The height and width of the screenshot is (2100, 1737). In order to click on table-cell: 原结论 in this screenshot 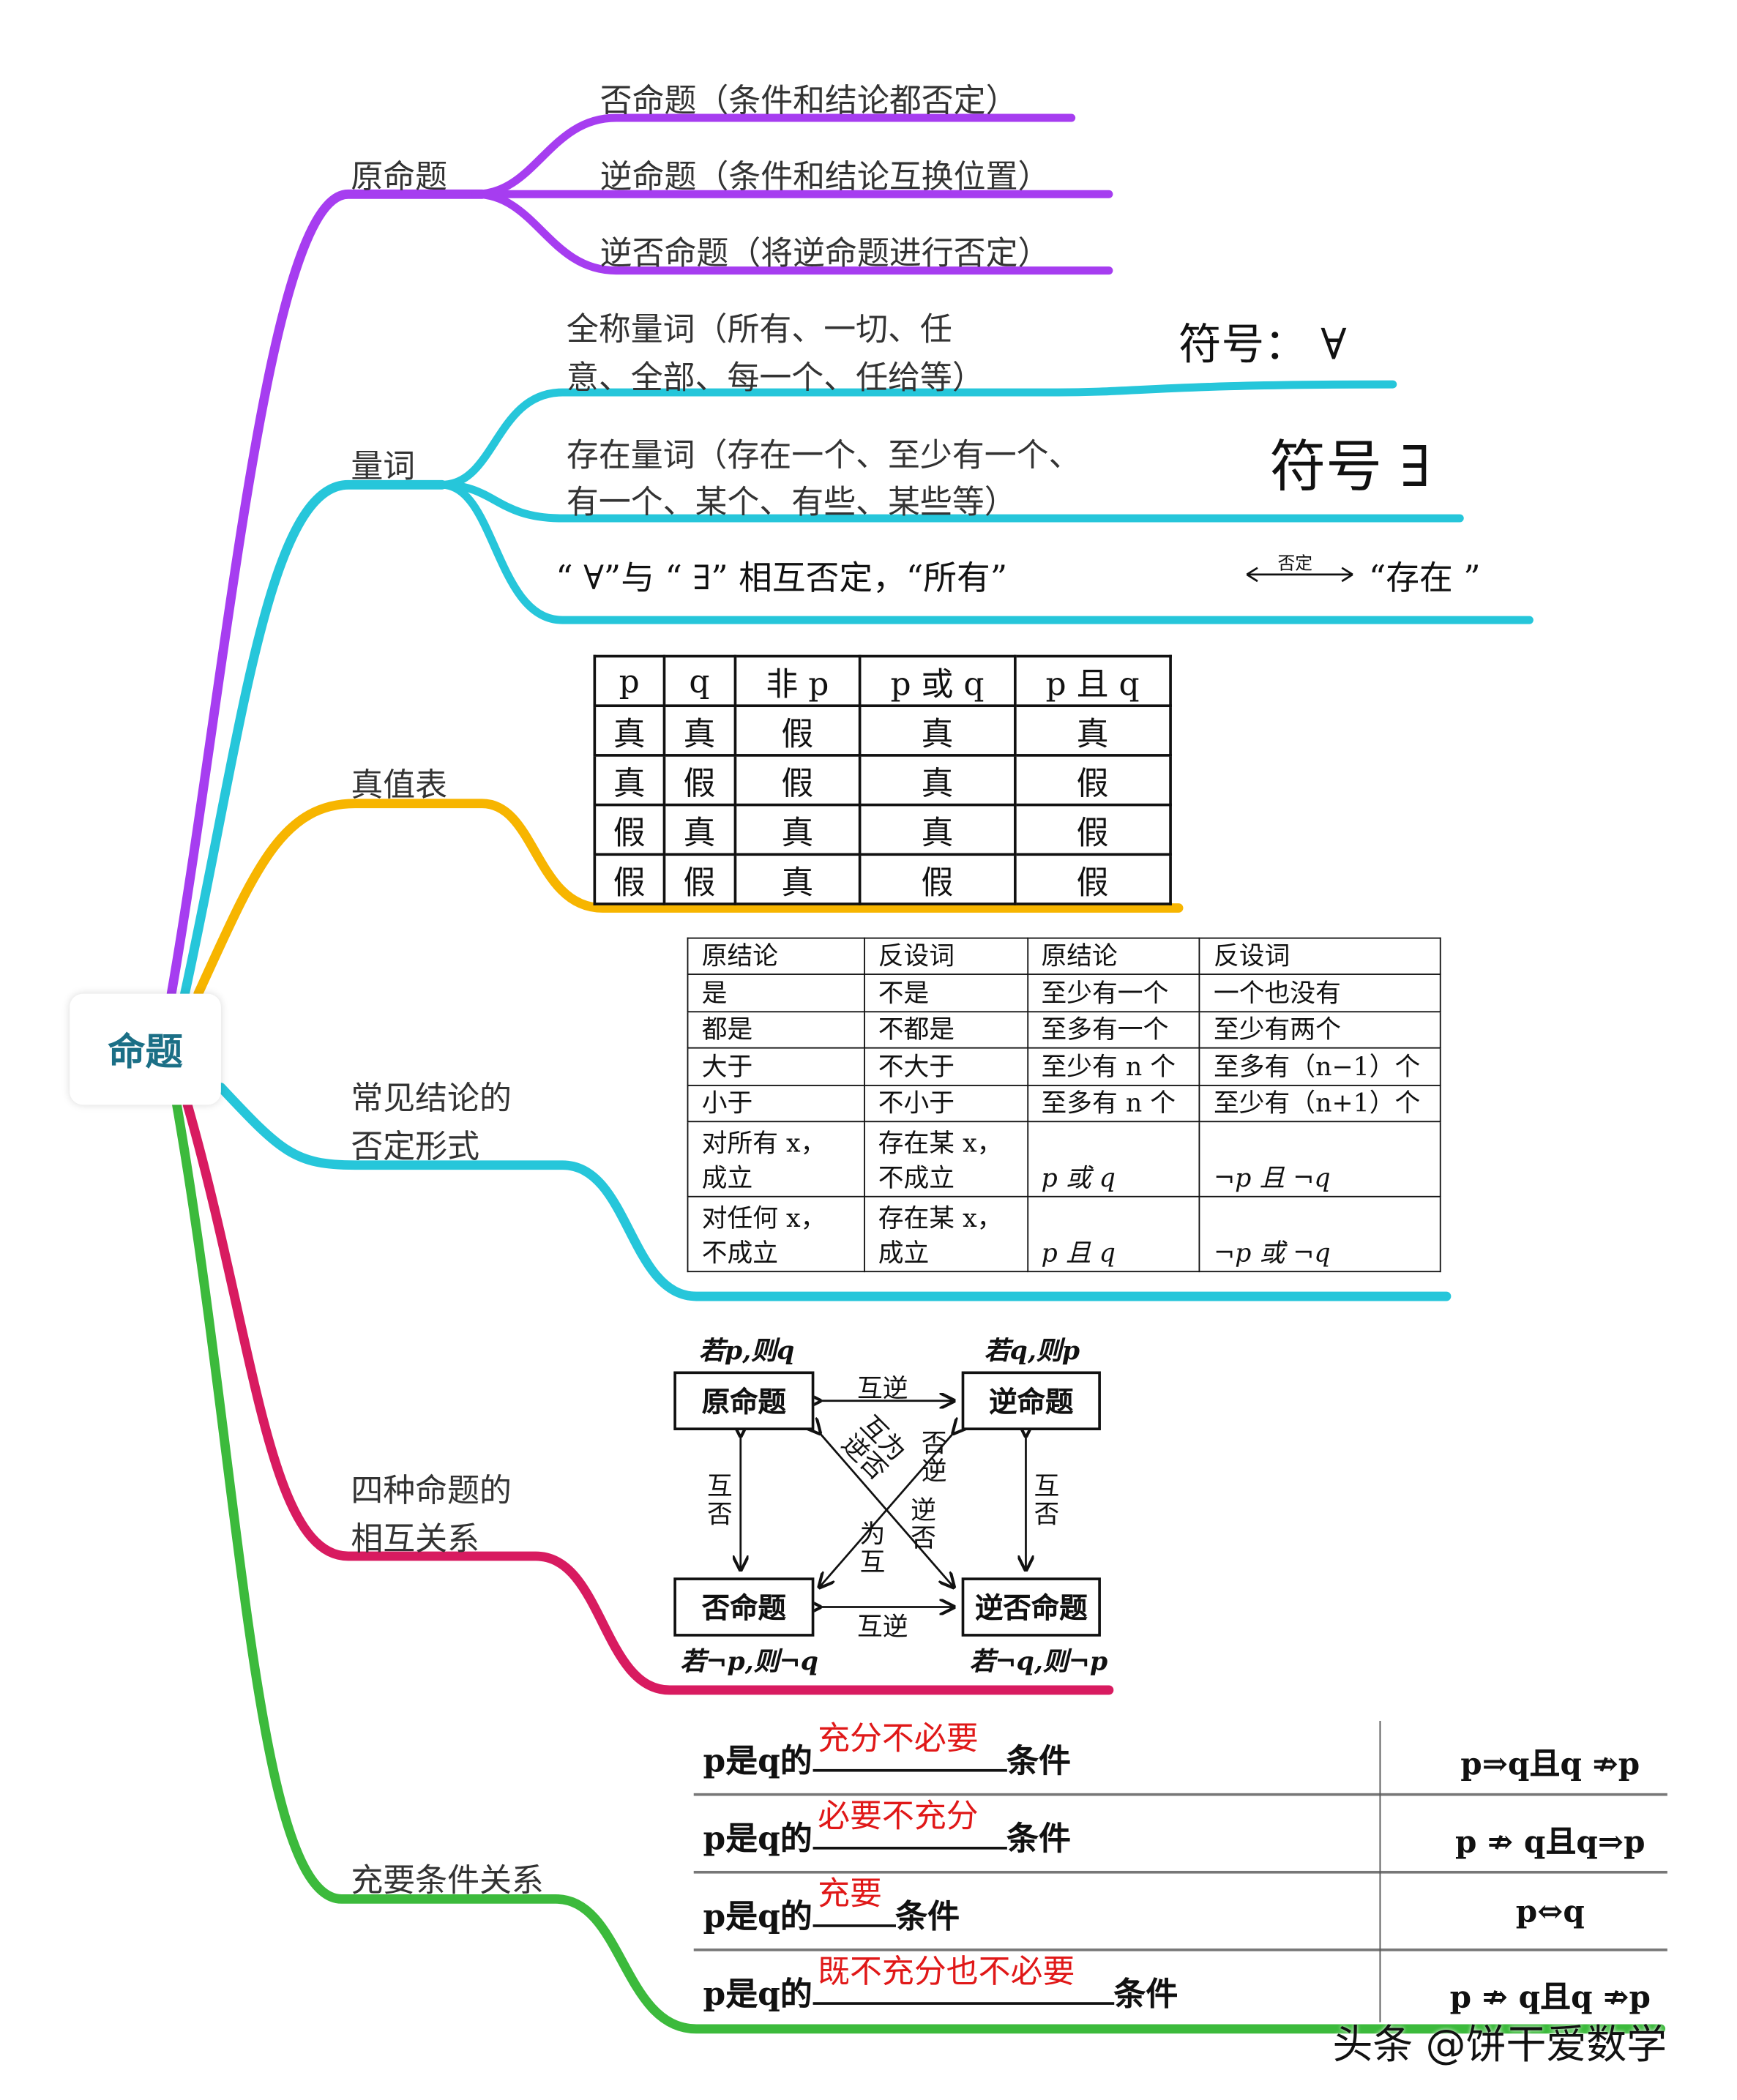, I will do `click(776, 956)`.